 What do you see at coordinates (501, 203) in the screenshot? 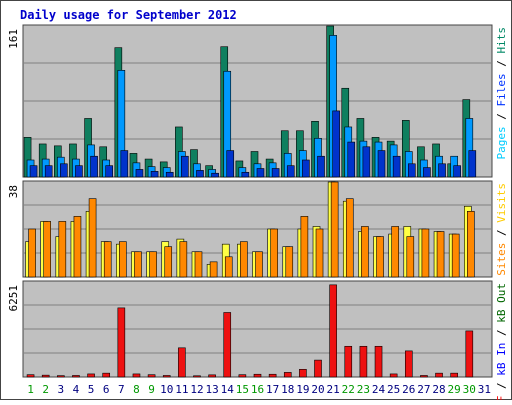
I see `axis-label-visits: Visits` at bounding box center [501, 203].